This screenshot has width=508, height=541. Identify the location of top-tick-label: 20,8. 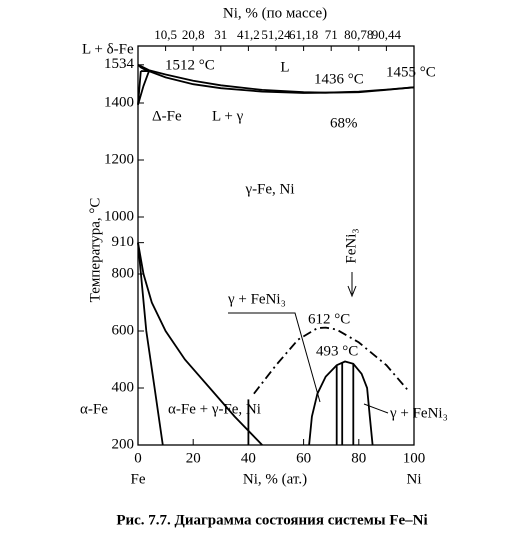
(193, 34).